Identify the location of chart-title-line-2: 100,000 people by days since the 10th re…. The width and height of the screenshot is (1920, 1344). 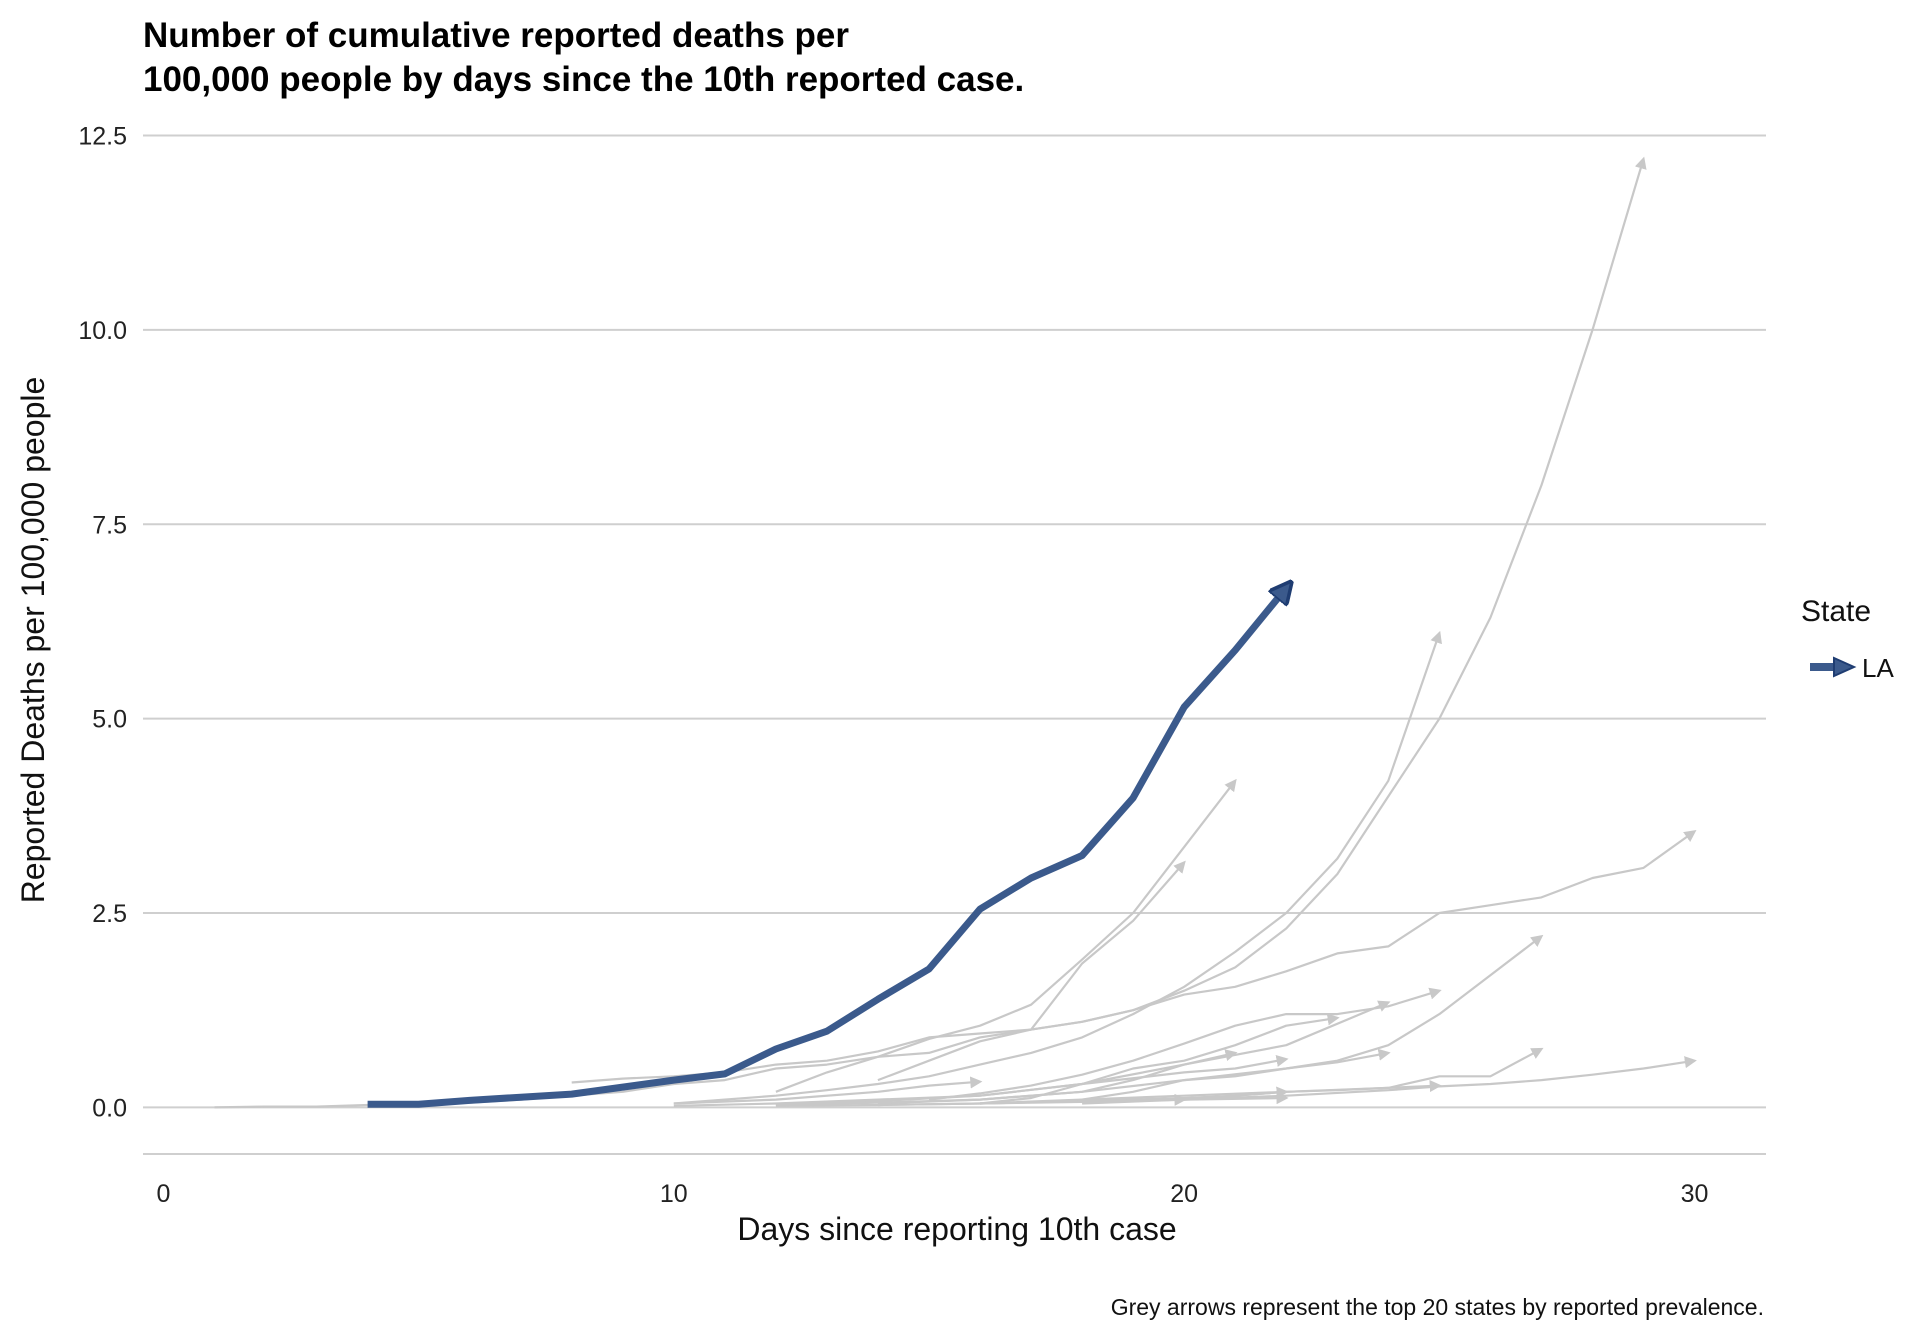
(584, 79).